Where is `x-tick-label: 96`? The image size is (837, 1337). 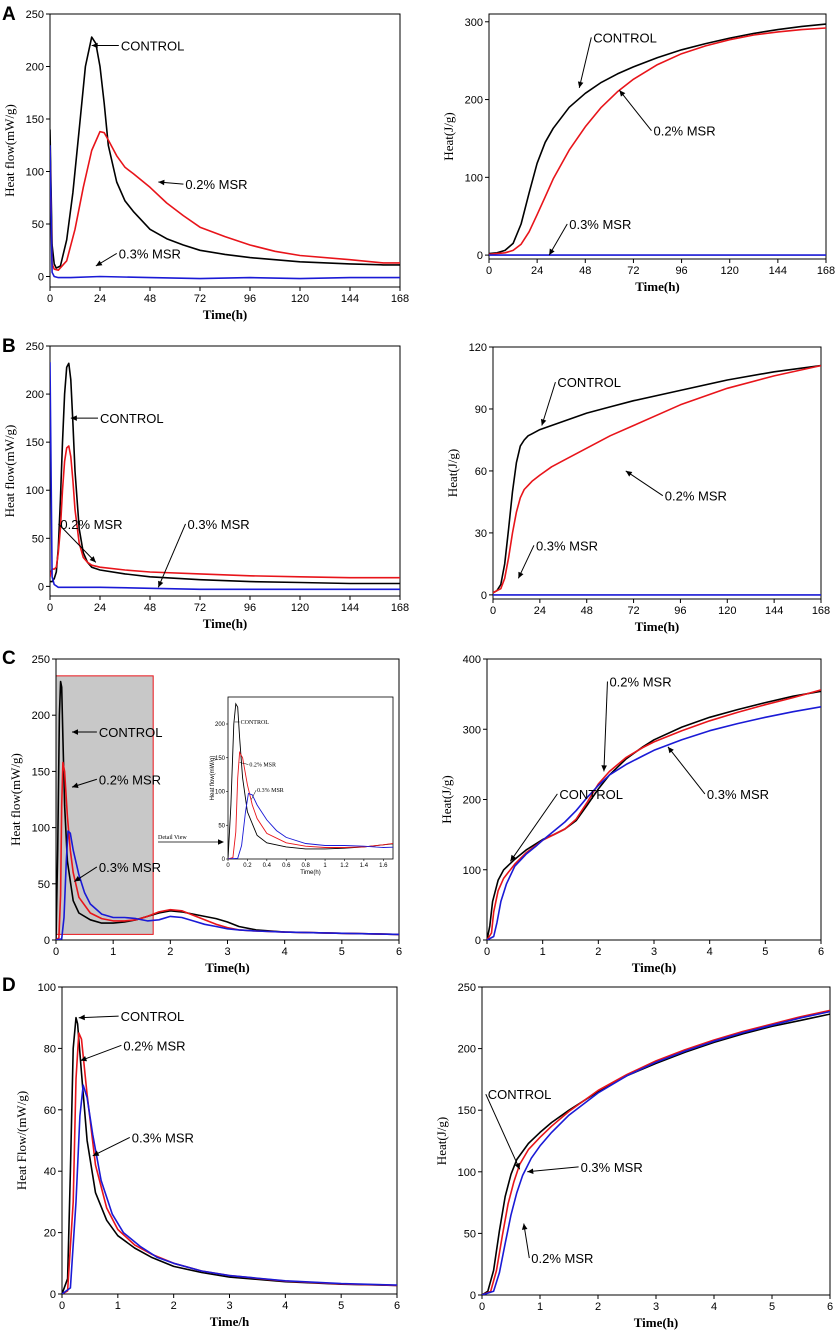
x-tick-label: 96 is located at coordinates (250, 608).